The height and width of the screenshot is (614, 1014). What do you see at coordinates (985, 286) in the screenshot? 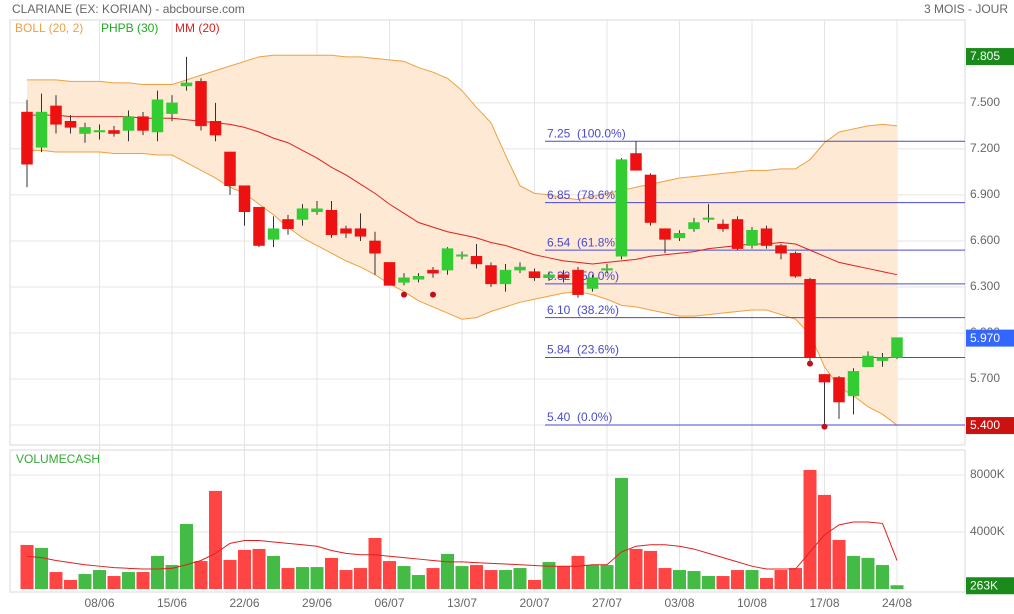
I see `y-tick-label: 6.300` at bounding box center [985, 286].